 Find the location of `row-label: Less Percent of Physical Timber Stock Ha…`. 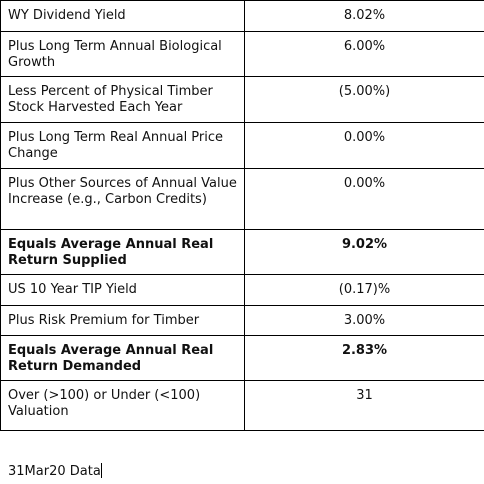

row-label: Less Percent of Physical Timber Stock Ha… is located at coordinates (122, 99).